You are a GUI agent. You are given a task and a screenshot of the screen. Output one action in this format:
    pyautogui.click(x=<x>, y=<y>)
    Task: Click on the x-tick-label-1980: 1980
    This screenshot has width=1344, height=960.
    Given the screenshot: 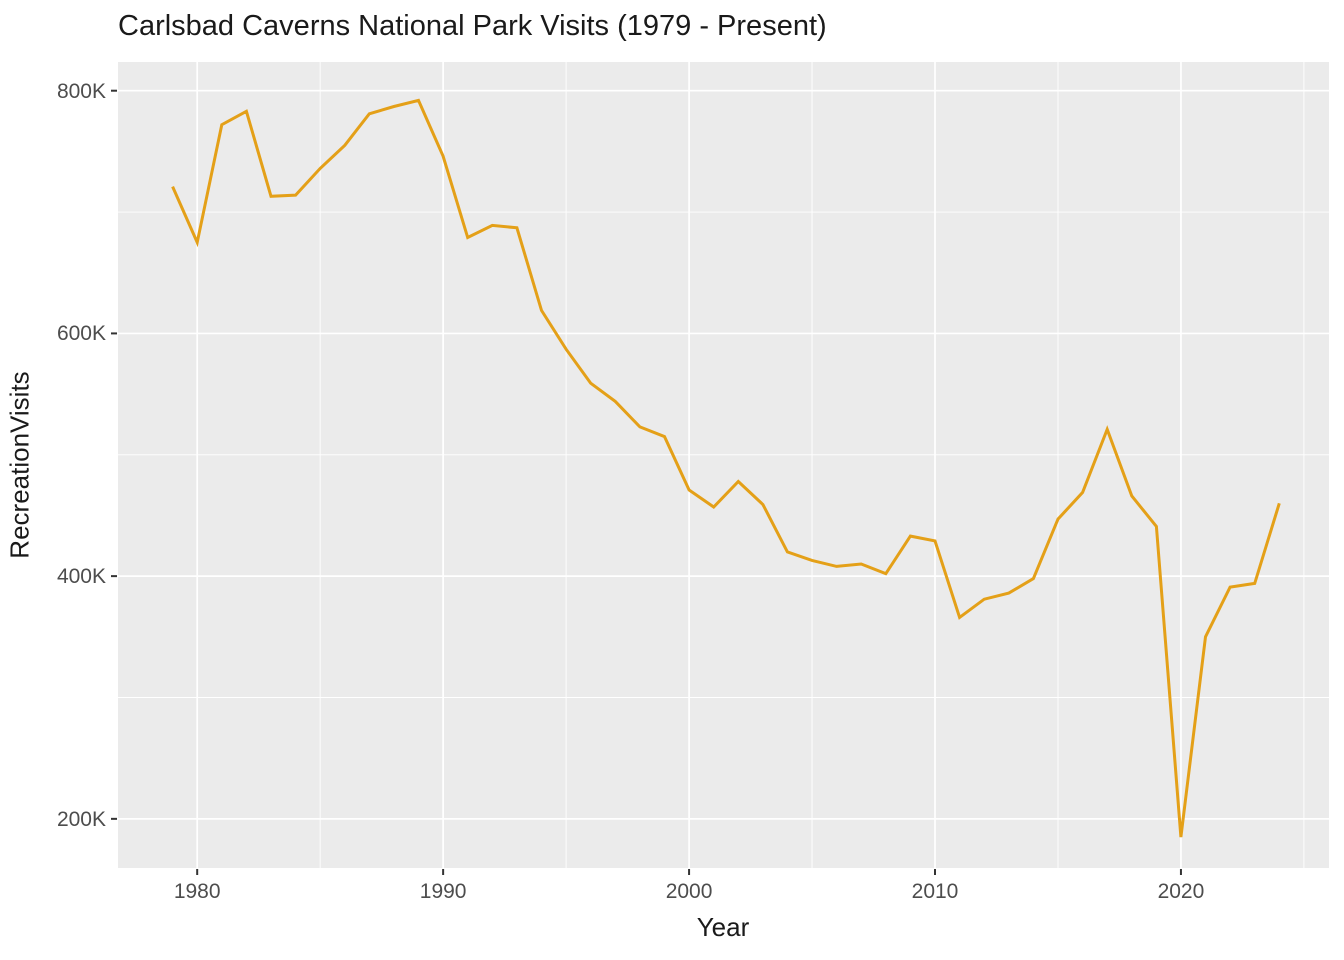 What is the action you would take?
    pyautogui.click(x=197, y=891)
    